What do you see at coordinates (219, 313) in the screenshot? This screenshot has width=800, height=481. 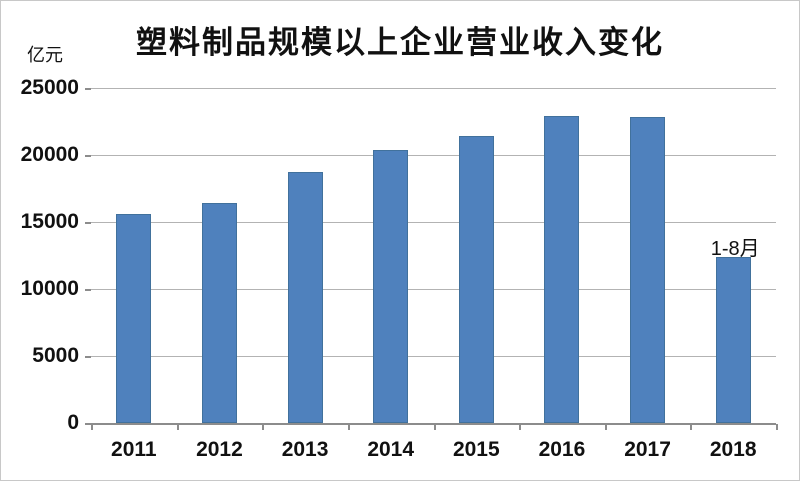 I see `bar-2012` at bounding box center [219, 313].